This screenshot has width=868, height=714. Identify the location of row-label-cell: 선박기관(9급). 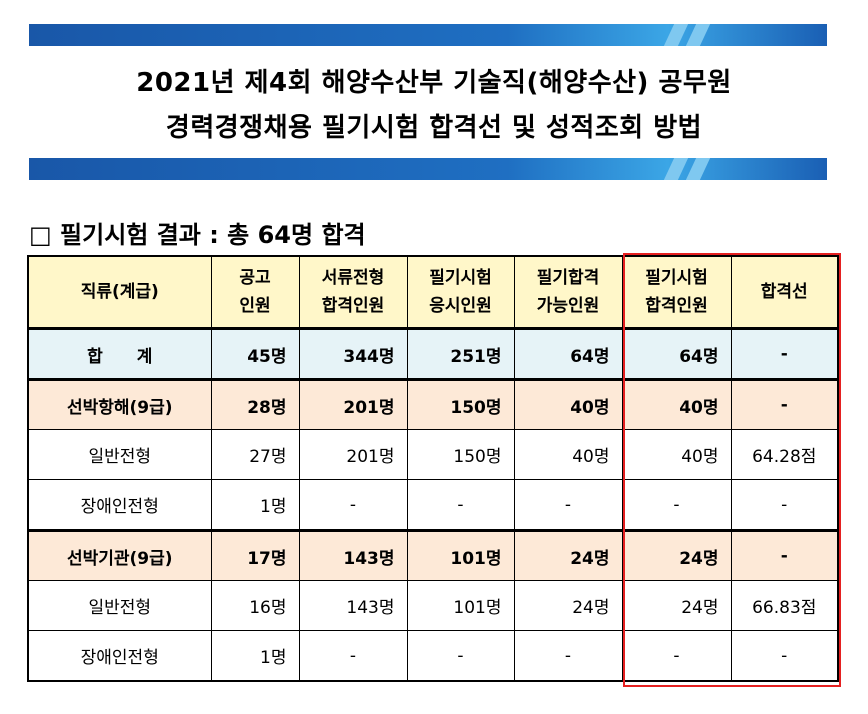
(119, 555).